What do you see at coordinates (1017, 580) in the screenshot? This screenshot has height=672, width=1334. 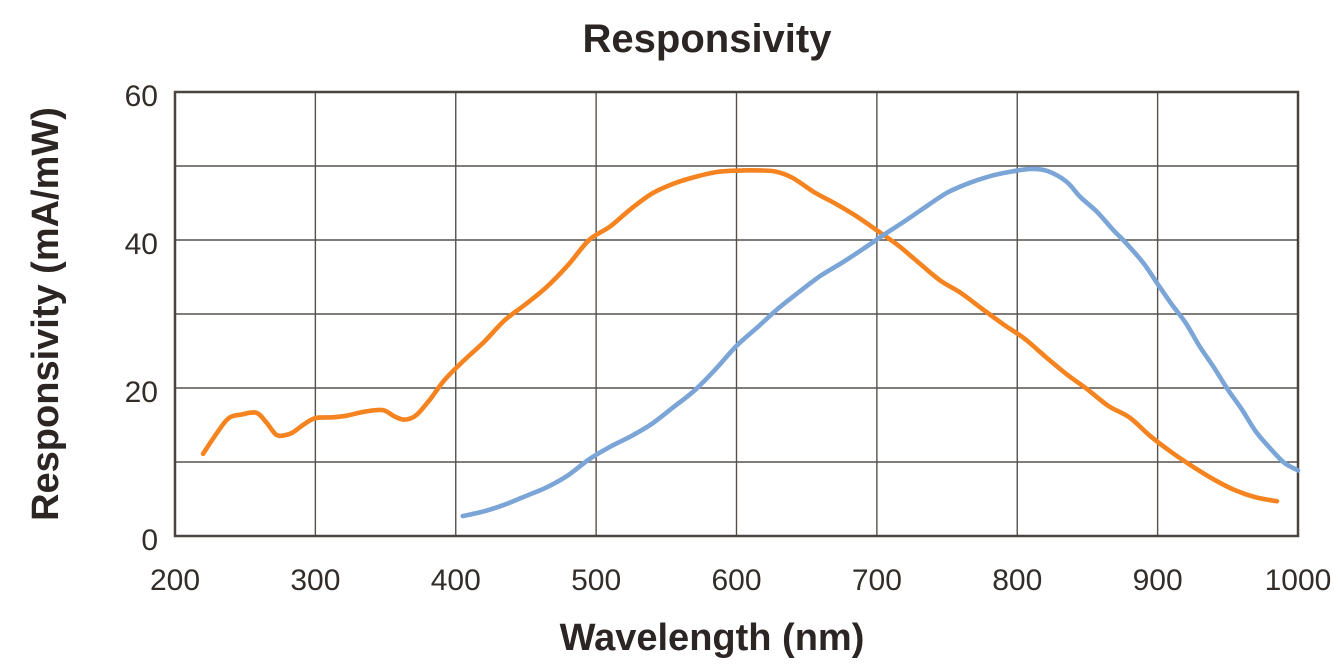 I see `x-tick-label: 800` at bounding box center [1017, 580].